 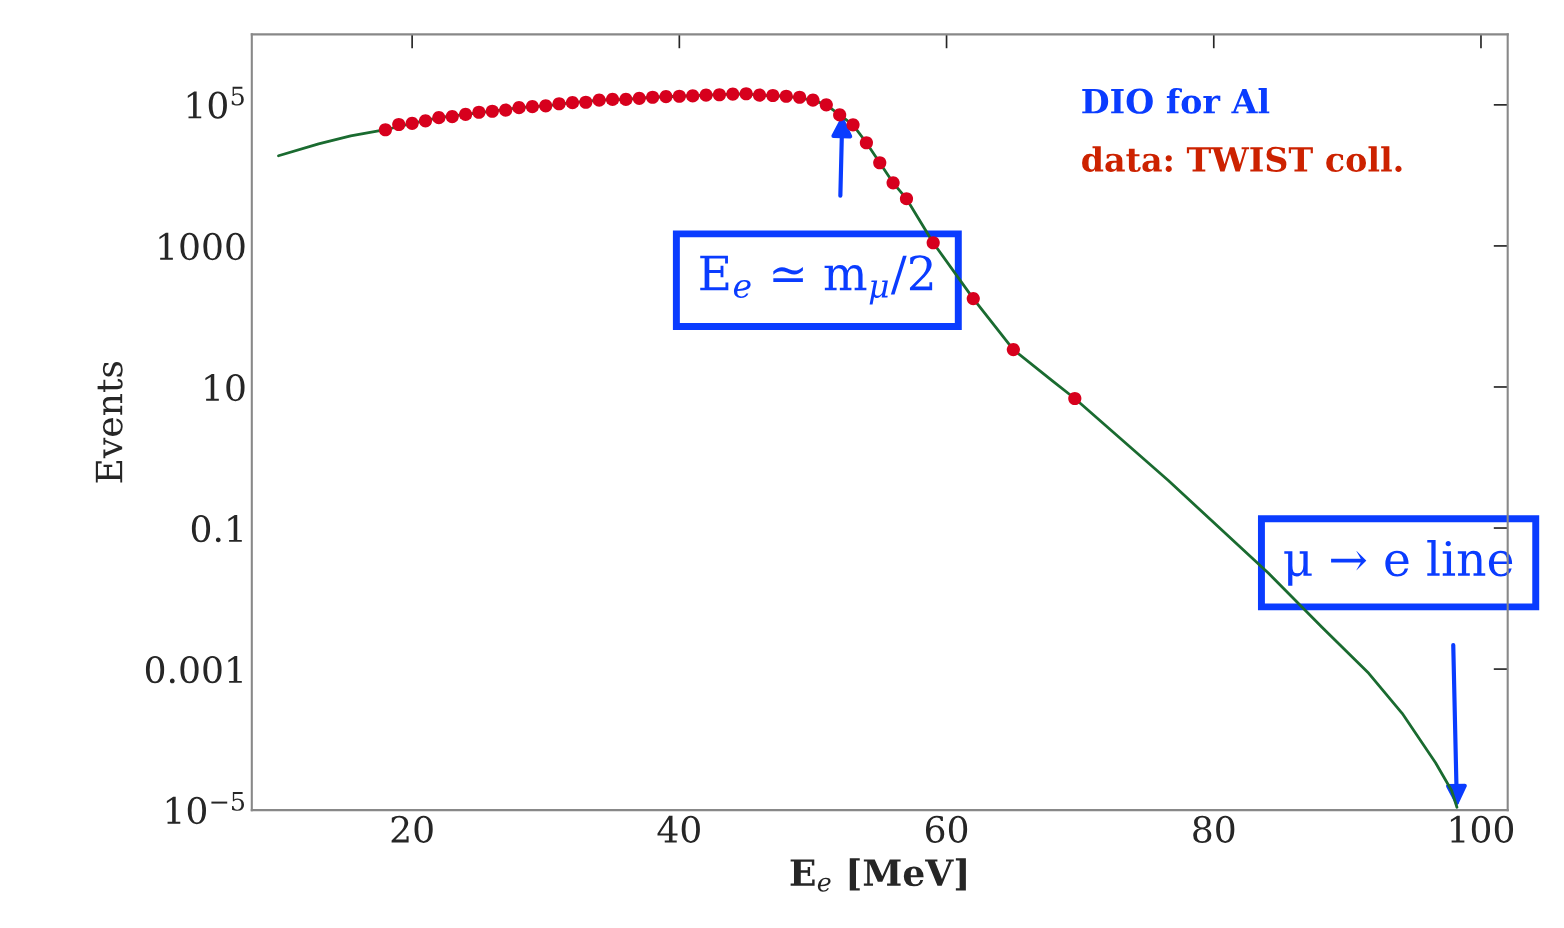 I want to click on y-tick-label: 10$^{−5}$, so click(x=205, y=808).